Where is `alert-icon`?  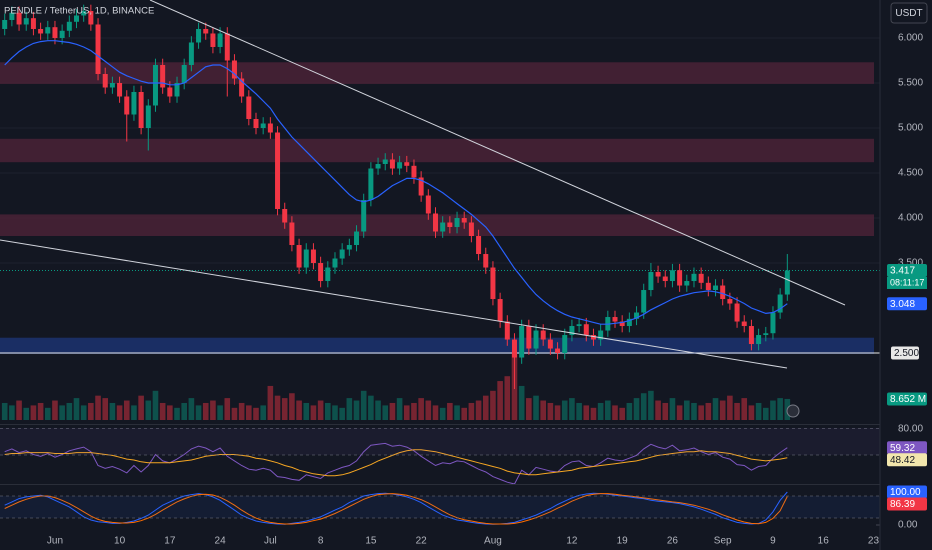 alert-icon is located at coordinates (793, 411).